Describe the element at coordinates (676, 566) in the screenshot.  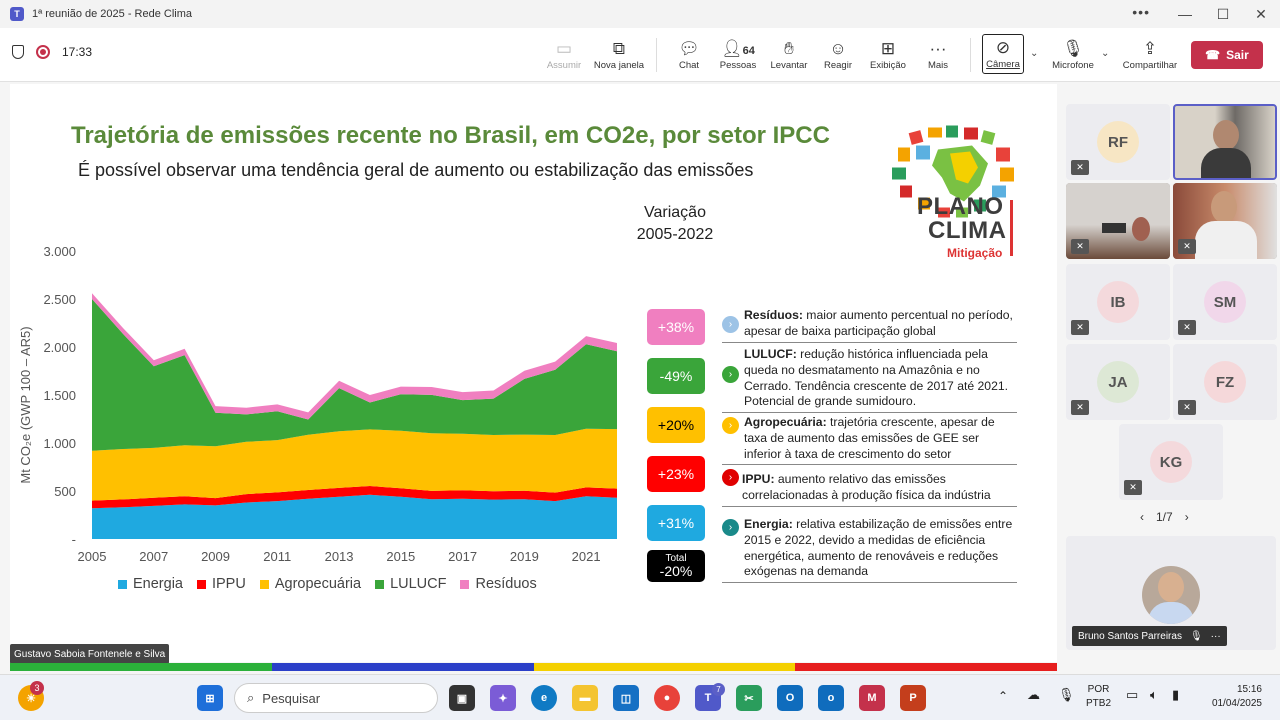
I see `badge-total: Total -20%` at that location.